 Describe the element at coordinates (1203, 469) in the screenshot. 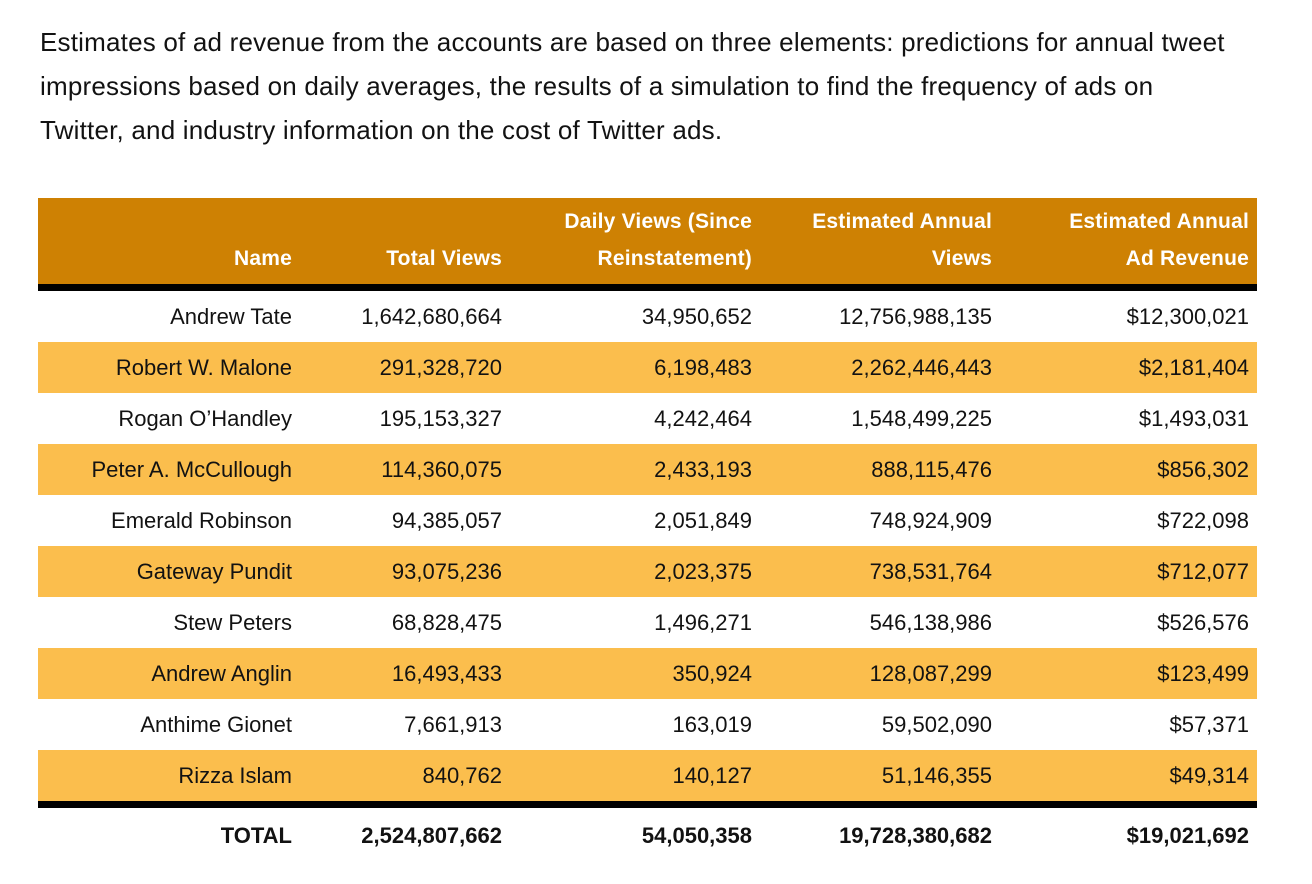

I see `cell-ad-revenue: $856,302` at that location.